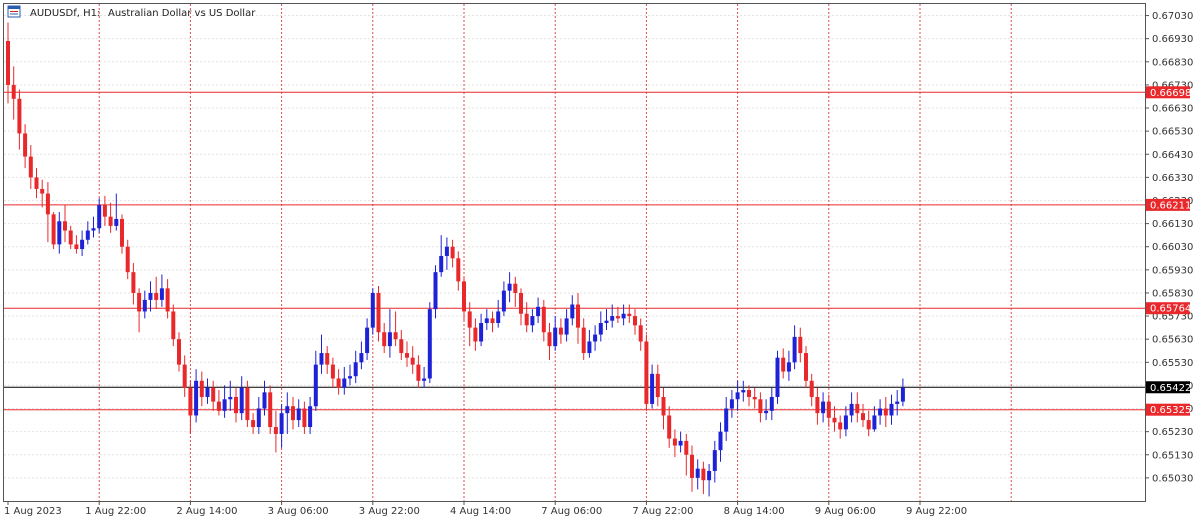 The width and height of the screenshot is (1200, 521). I want to click on x-tick-label: 1 Aug 2023, so click(33, 511).